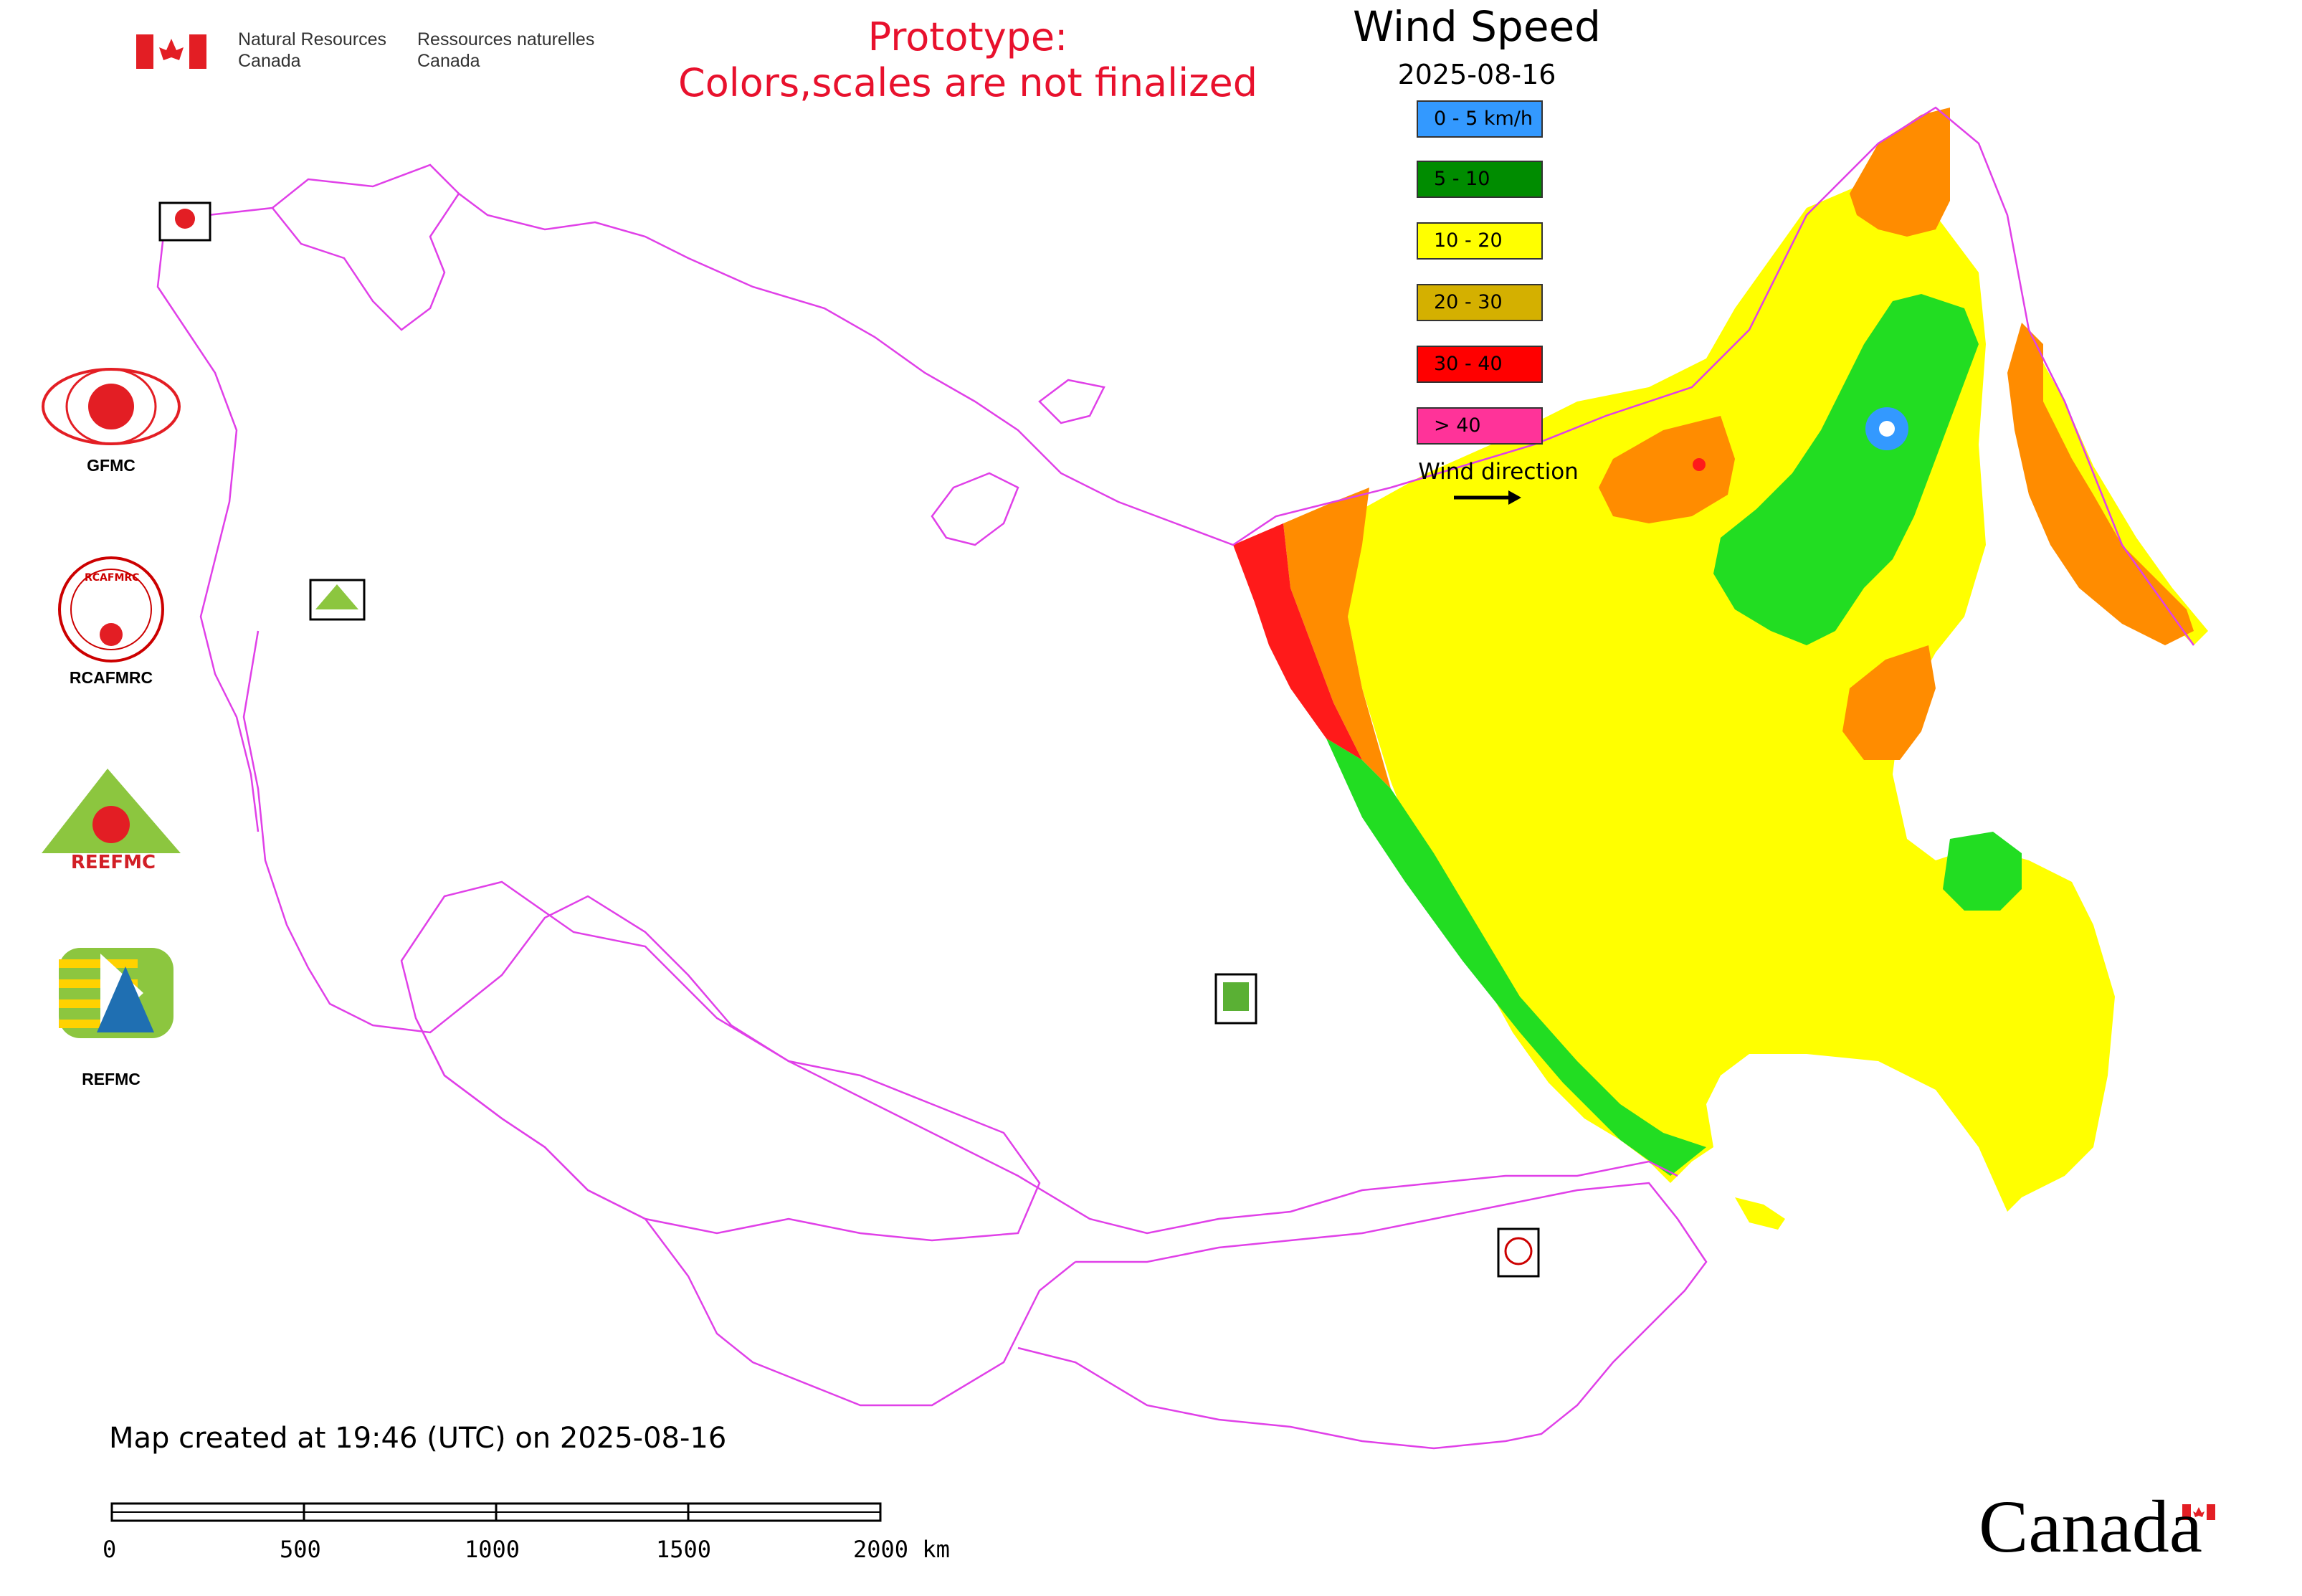  What do you see at coordinates (1499, 472) in the screenshot?
I see `wind-direction-label: Wind direction` at bounding box center [1499, 472].